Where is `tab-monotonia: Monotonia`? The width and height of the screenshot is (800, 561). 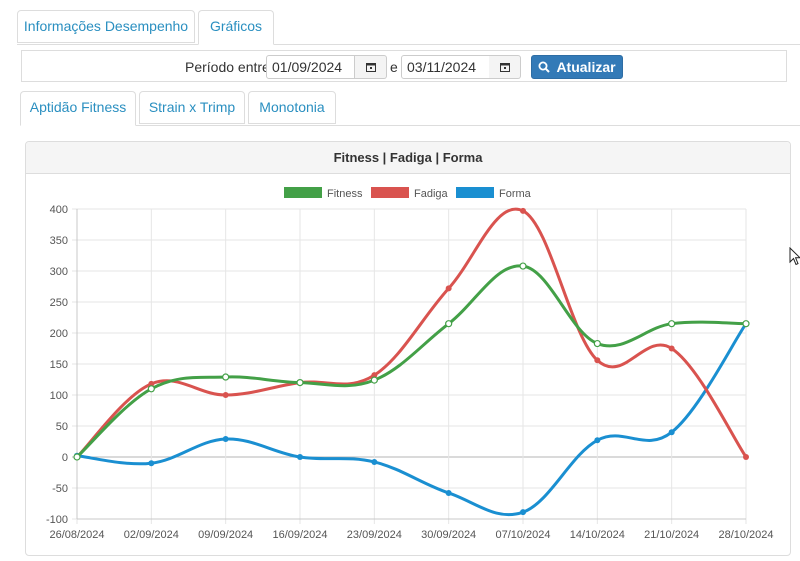 tab-monotonia: Monotonia is located at coordinates (292, 107).